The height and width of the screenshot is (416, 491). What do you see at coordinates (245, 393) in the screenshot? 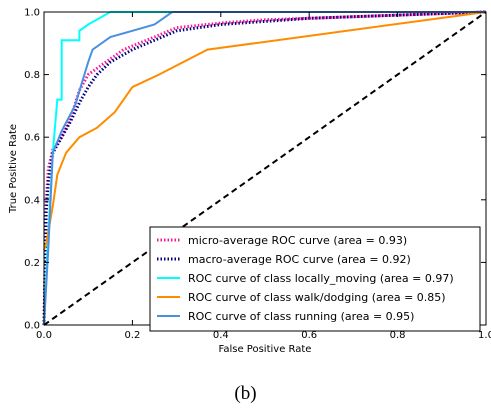
I see `figure-caption: (b)` at bounding box center [245, 393].